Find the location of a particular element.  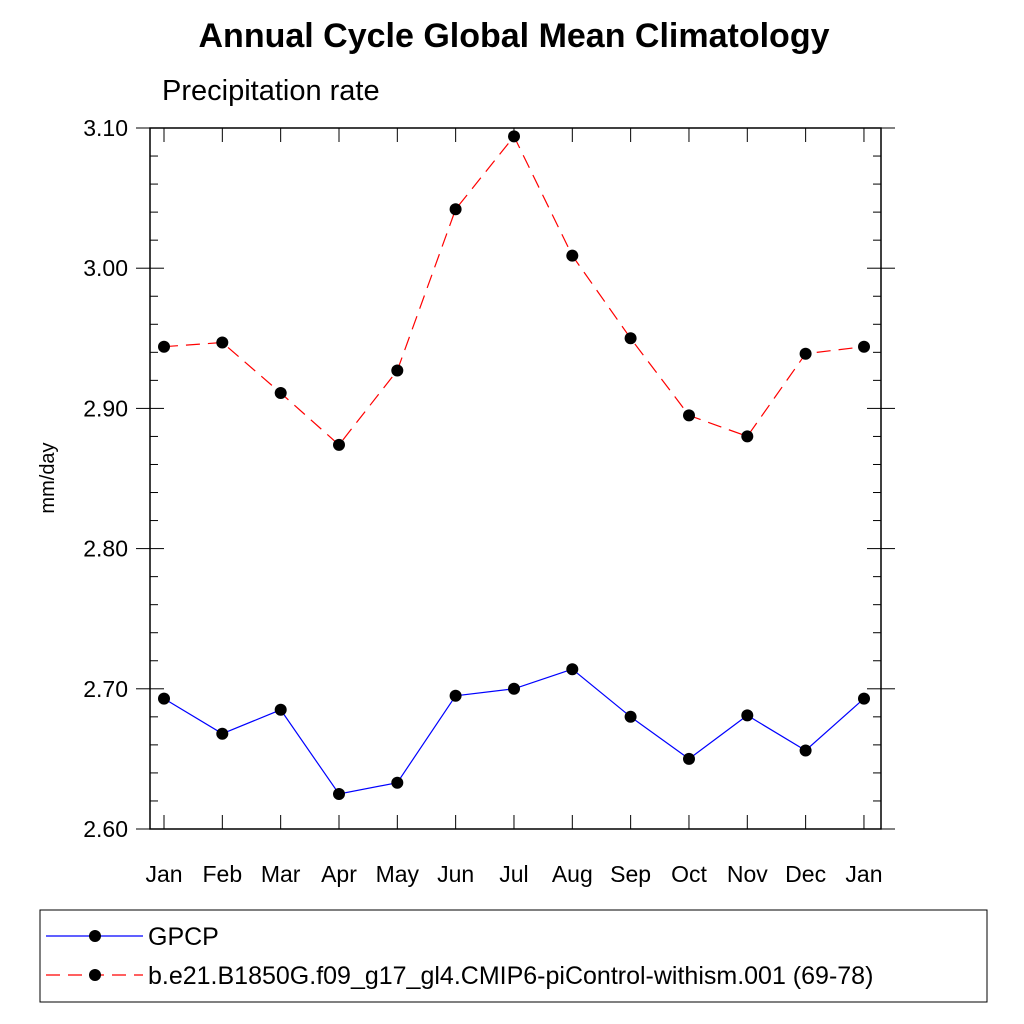

x-tick-label: Apr is located at coordinates (339, 874).